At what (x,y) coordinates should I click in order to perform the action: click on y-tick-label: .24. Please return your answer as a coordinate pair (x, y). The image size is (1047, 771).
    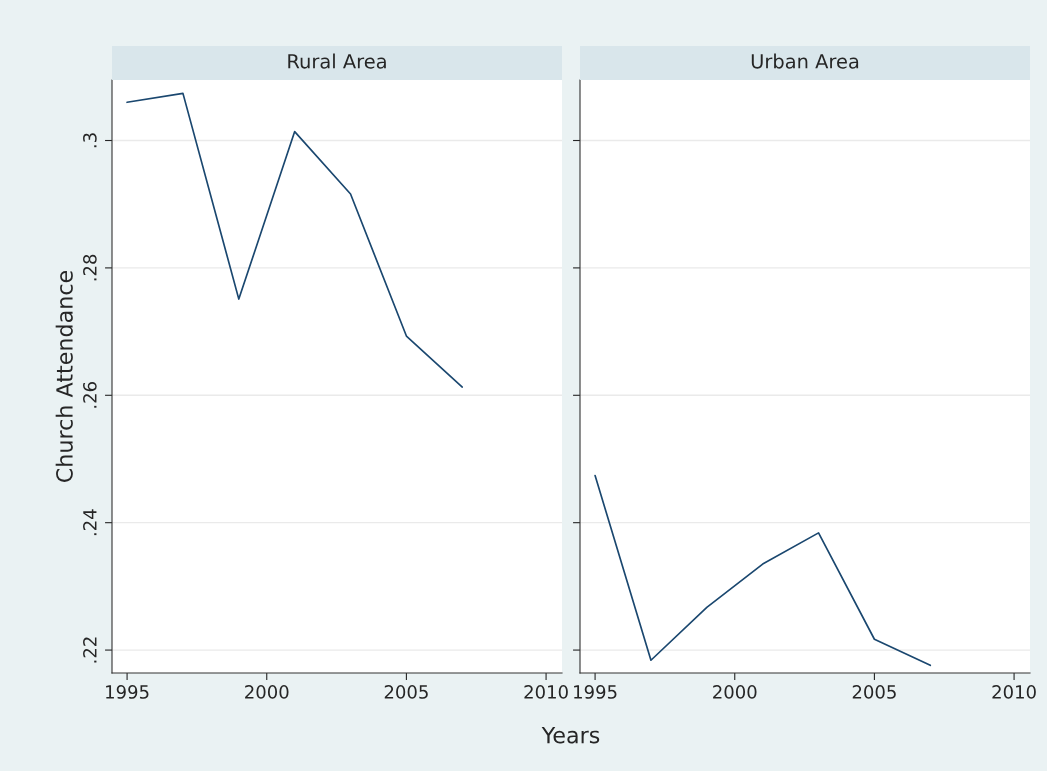
    Looking at the image, I should click on (90, 522).